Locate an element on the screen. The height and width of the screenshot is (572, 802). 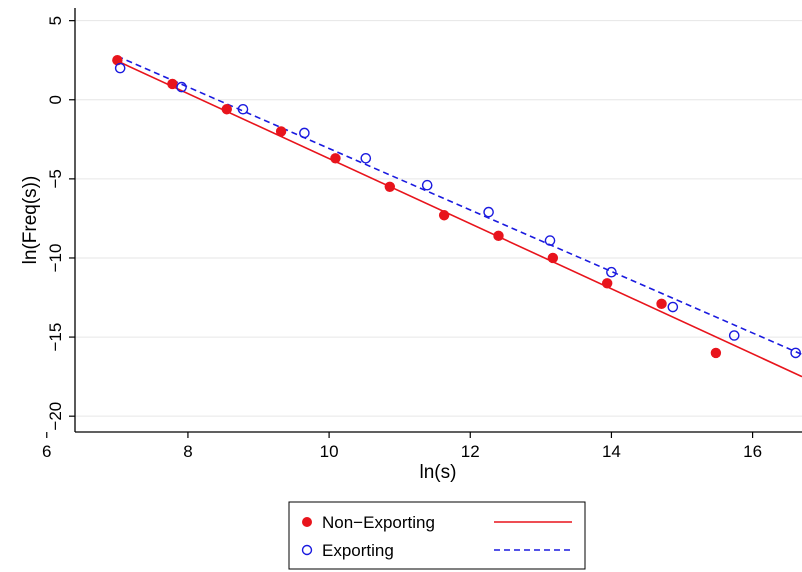
legend-box is located at coordinates (437, 535).